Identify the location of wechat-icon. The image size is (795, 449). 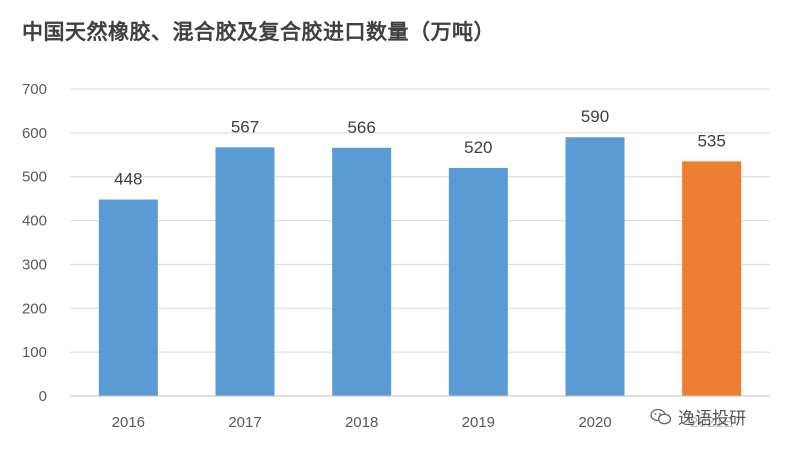
(661, 416).